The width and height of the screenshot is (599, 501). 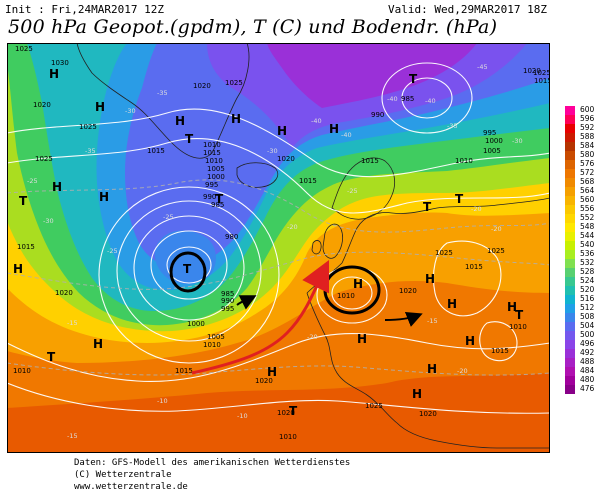 I want to click on color-scale-value: 572, so click(x=587, y=172).